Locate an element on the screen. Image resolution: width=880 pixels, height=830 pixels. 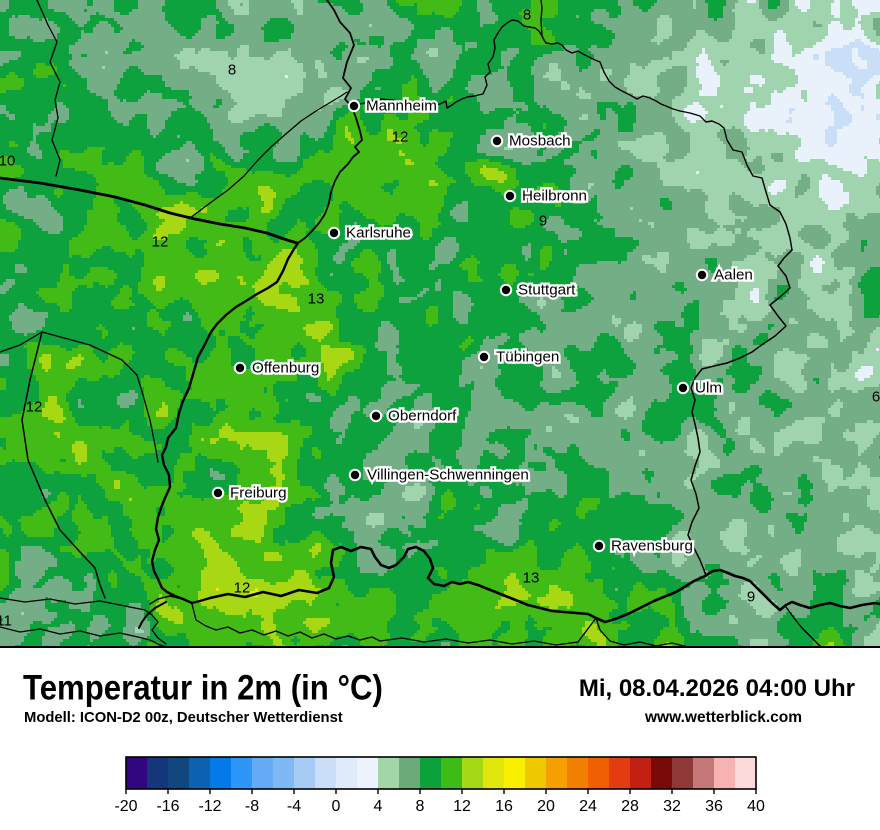
svg-text: -12 is located at coordinates (209, 806).